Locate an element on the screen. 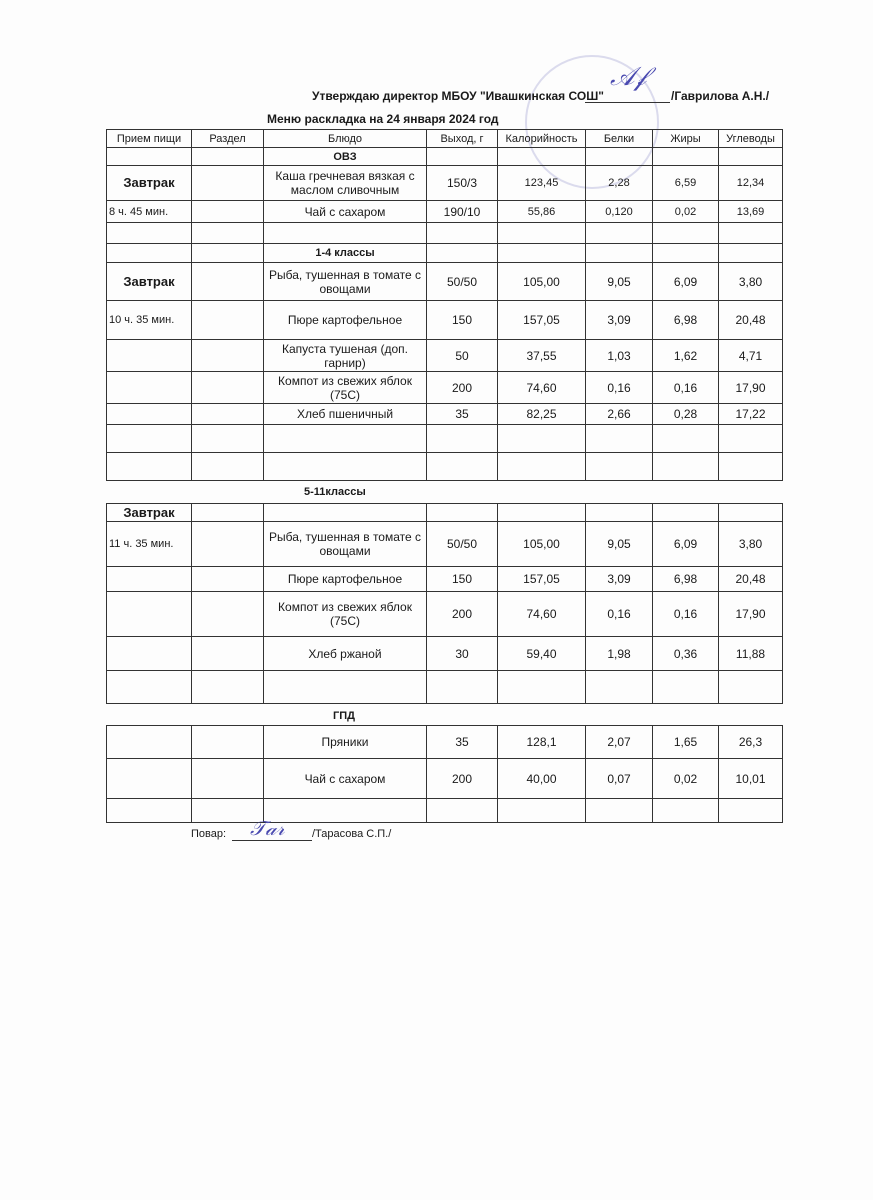  cell-calories: 59,40 is located at coordinates (541, 653).